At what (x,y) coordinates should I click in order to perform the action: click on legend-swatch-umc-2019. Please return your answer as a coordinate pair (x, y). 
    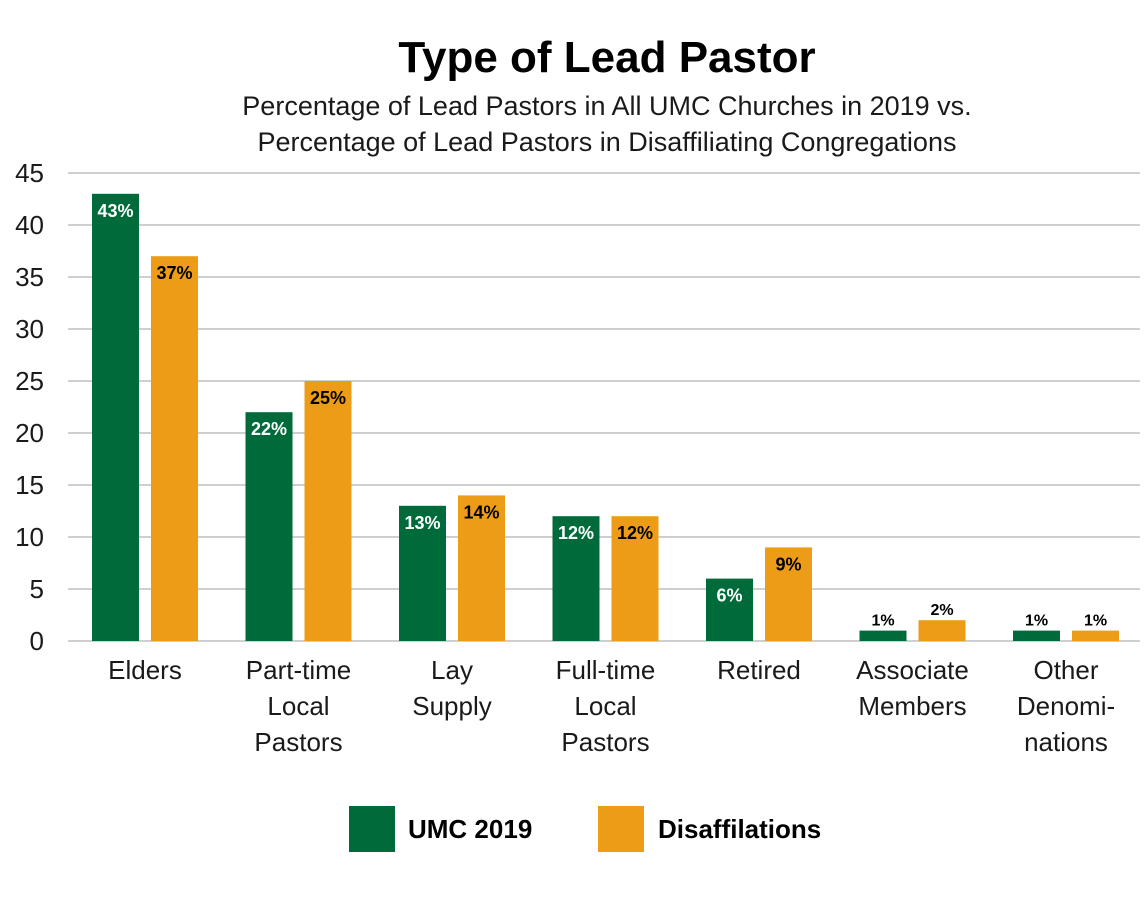
    Looking at the image, I should click on (372, 829).